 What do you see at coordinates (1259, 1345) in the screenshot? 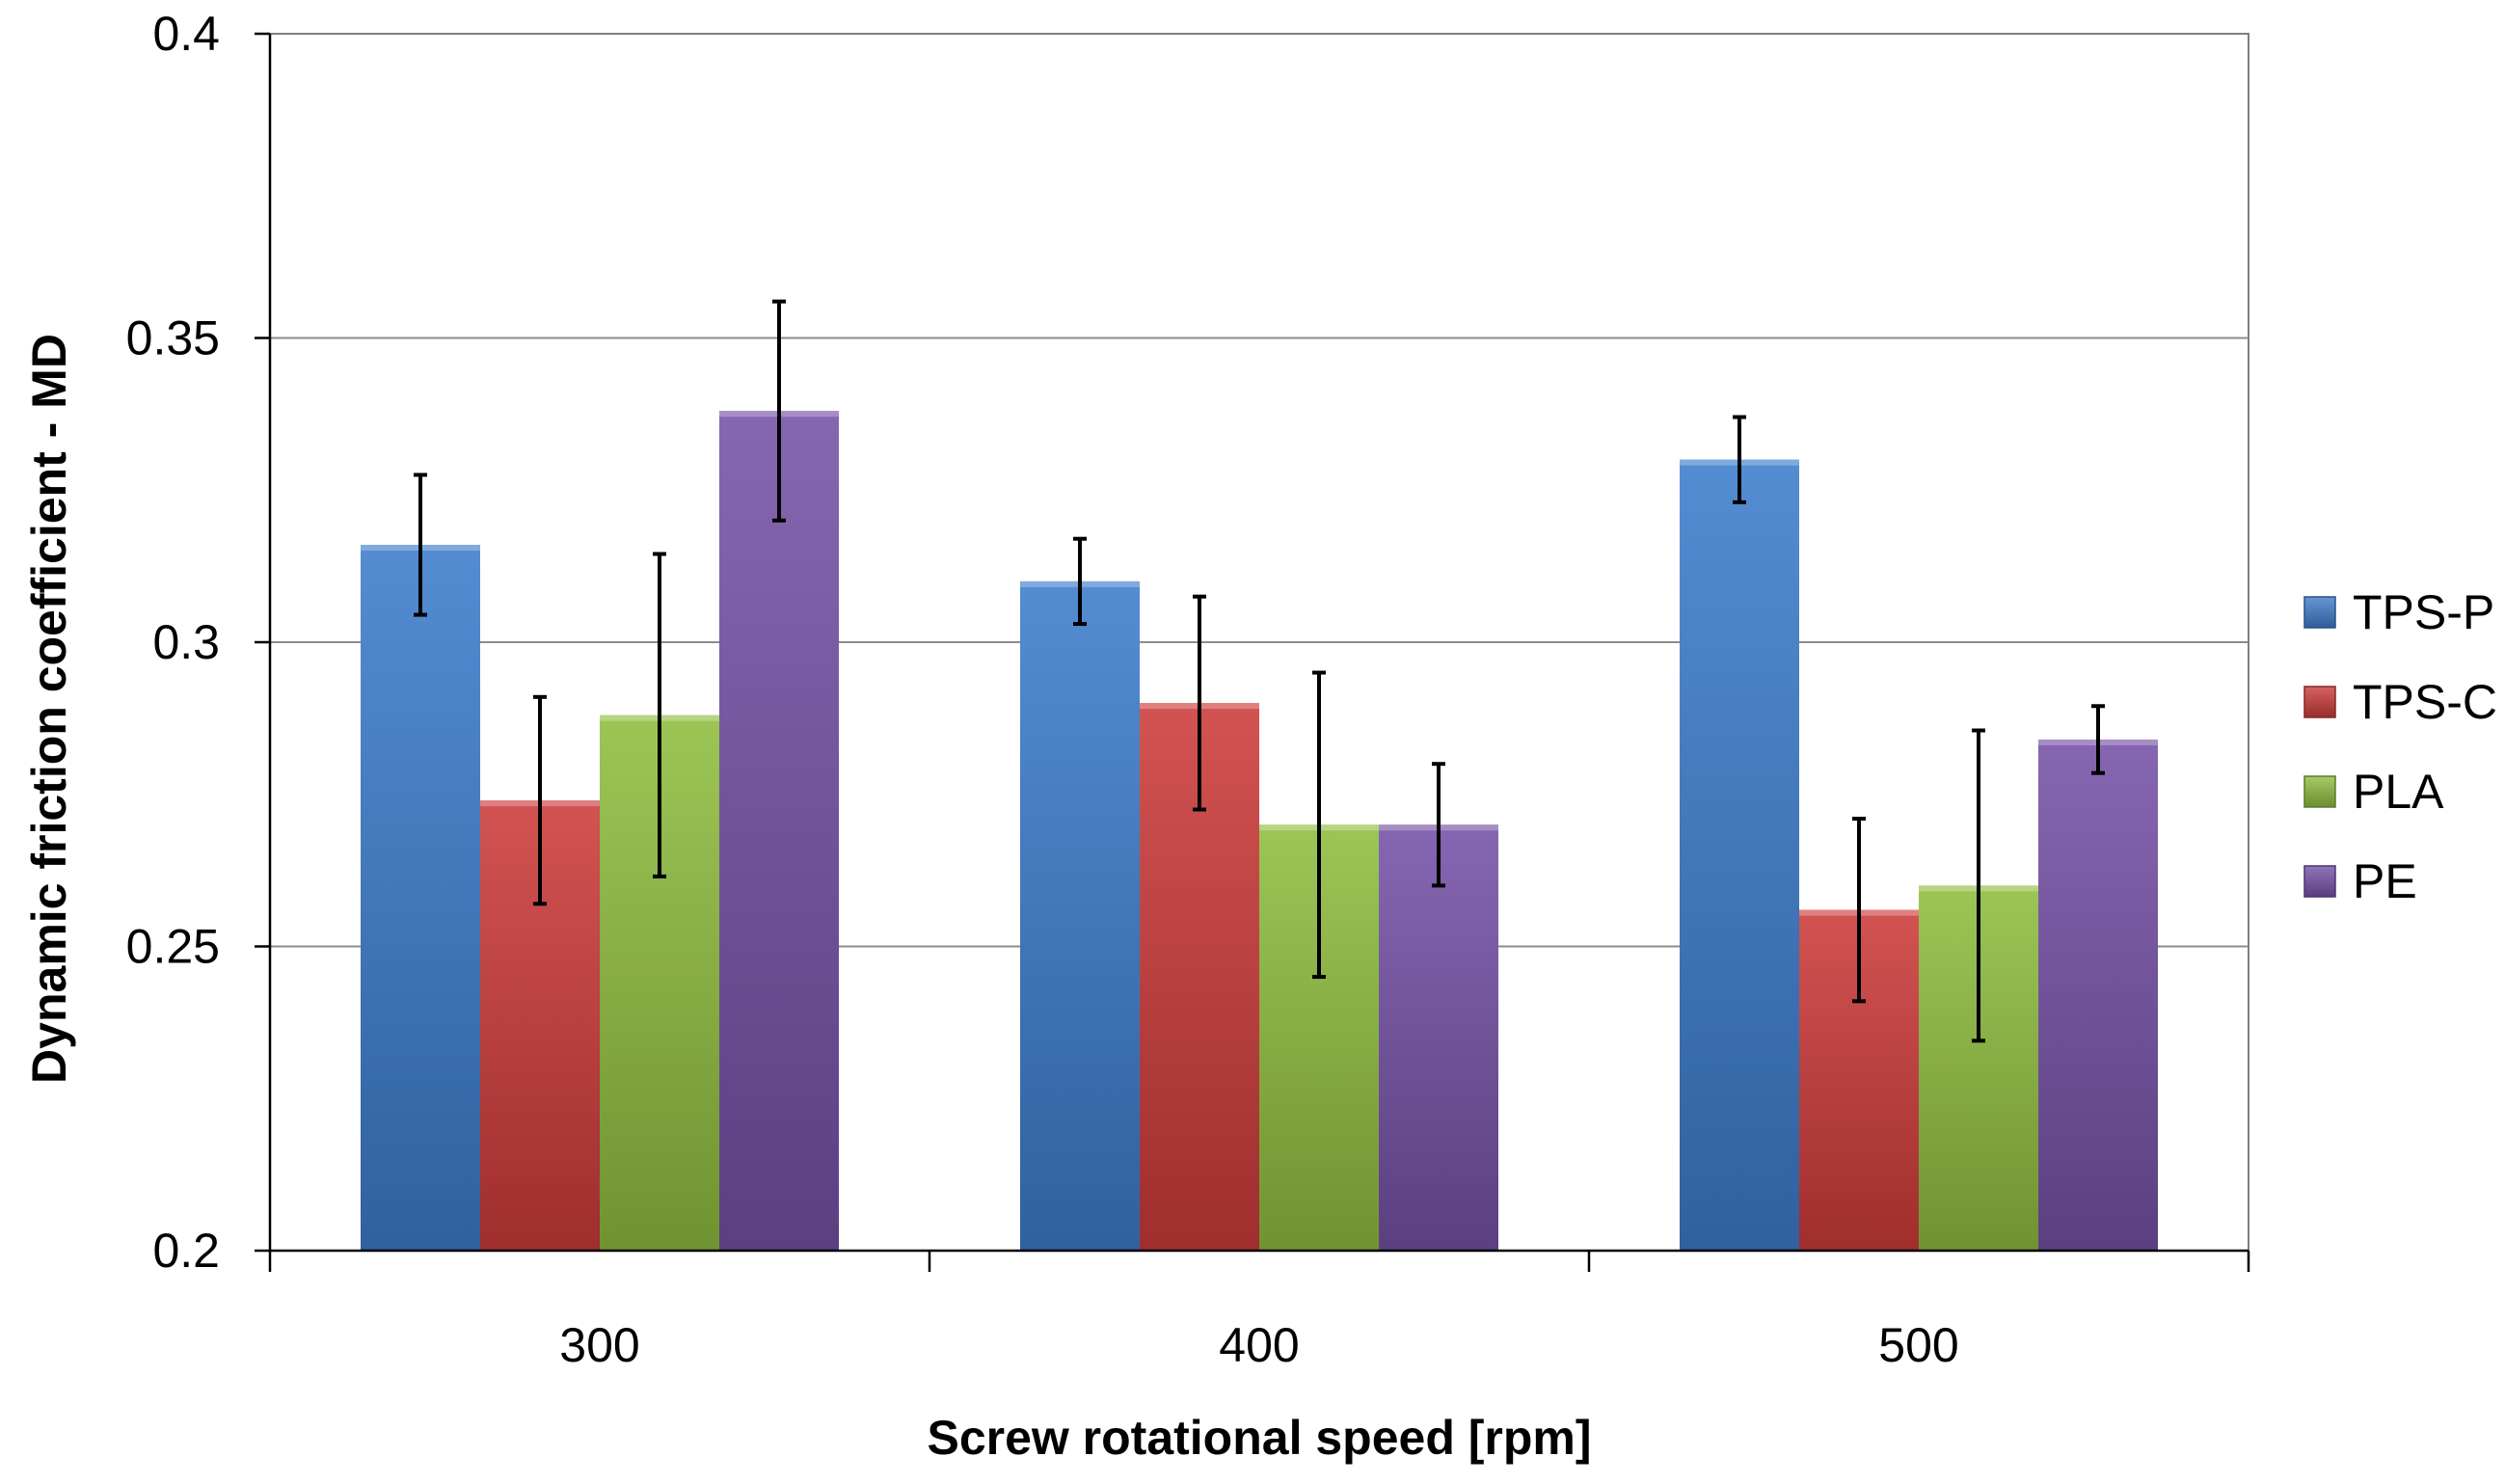
I see `x-tick-label-400: 400` at bounding box center [1259, 1345].